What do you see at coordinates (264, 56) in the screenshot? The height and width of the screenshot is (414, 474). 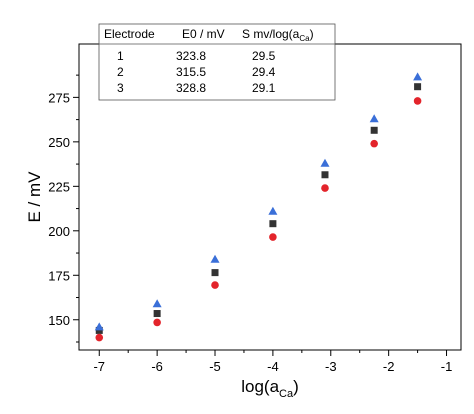 I see `legend-row-1-slope: 29.5` at bounding box center [264, 56].